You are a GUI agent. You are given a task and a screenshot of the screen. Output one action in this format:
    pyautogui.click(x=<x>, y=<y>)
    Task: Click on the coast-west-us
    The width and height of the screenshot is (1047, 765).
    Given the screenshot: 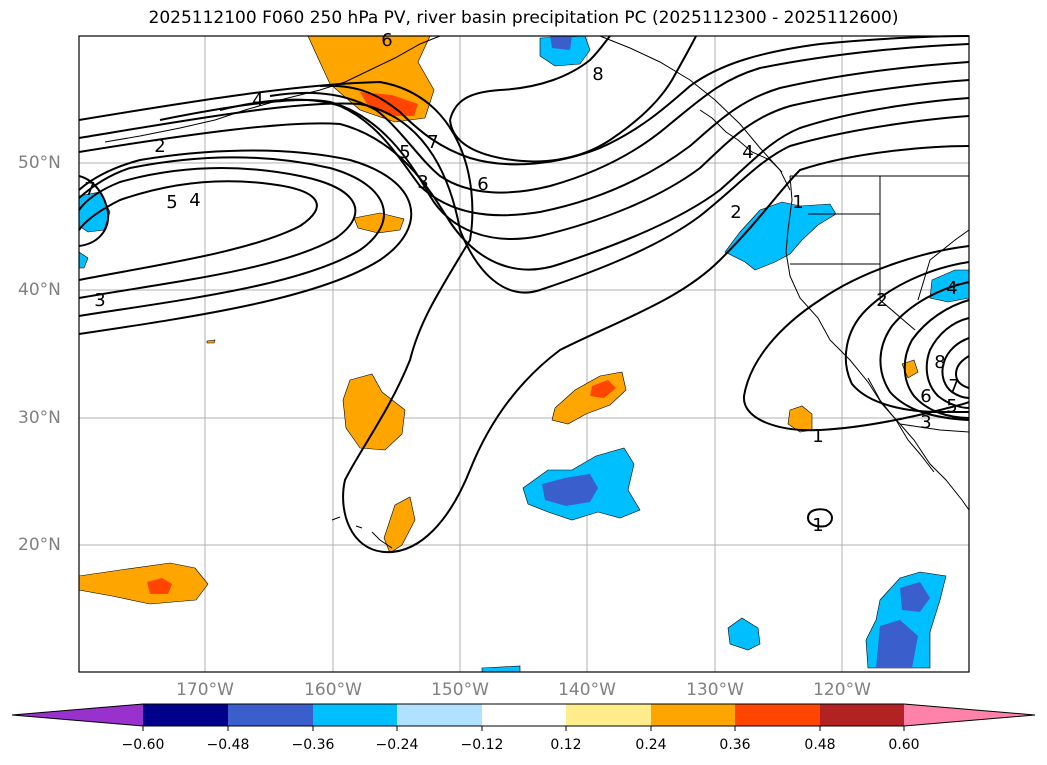 What is the action you would take?
    pyautogui.click(x=877, y=343)
    